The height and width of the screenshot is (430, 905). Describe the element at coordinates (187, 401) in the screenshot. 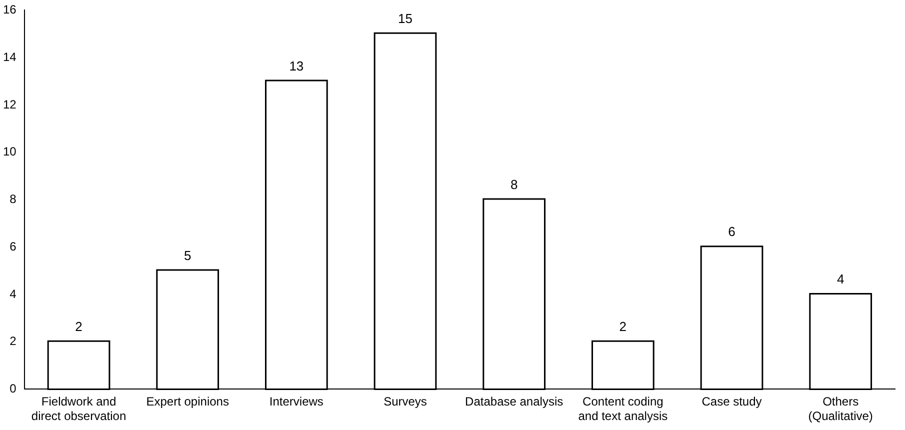

I see `x-tick-label: Expert opinions` at that location.